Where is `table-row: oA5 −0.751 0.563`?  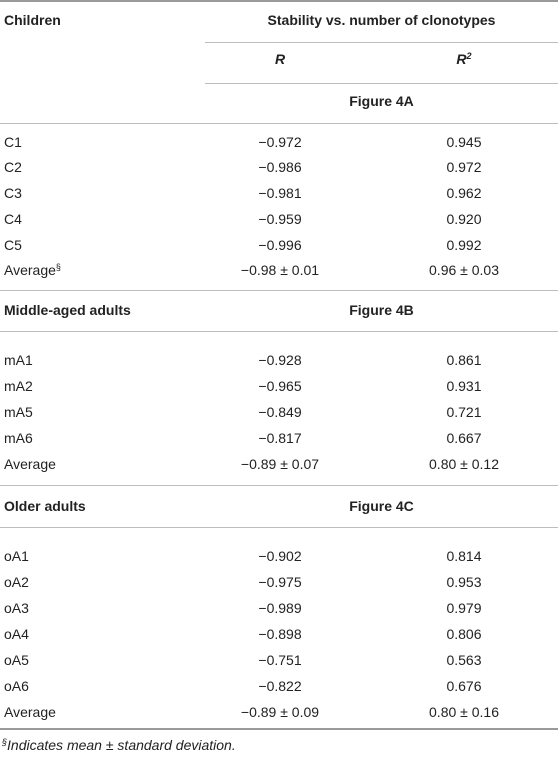
table-row: oA5 −0.751 0.563 is located at coordinates (279, 662).